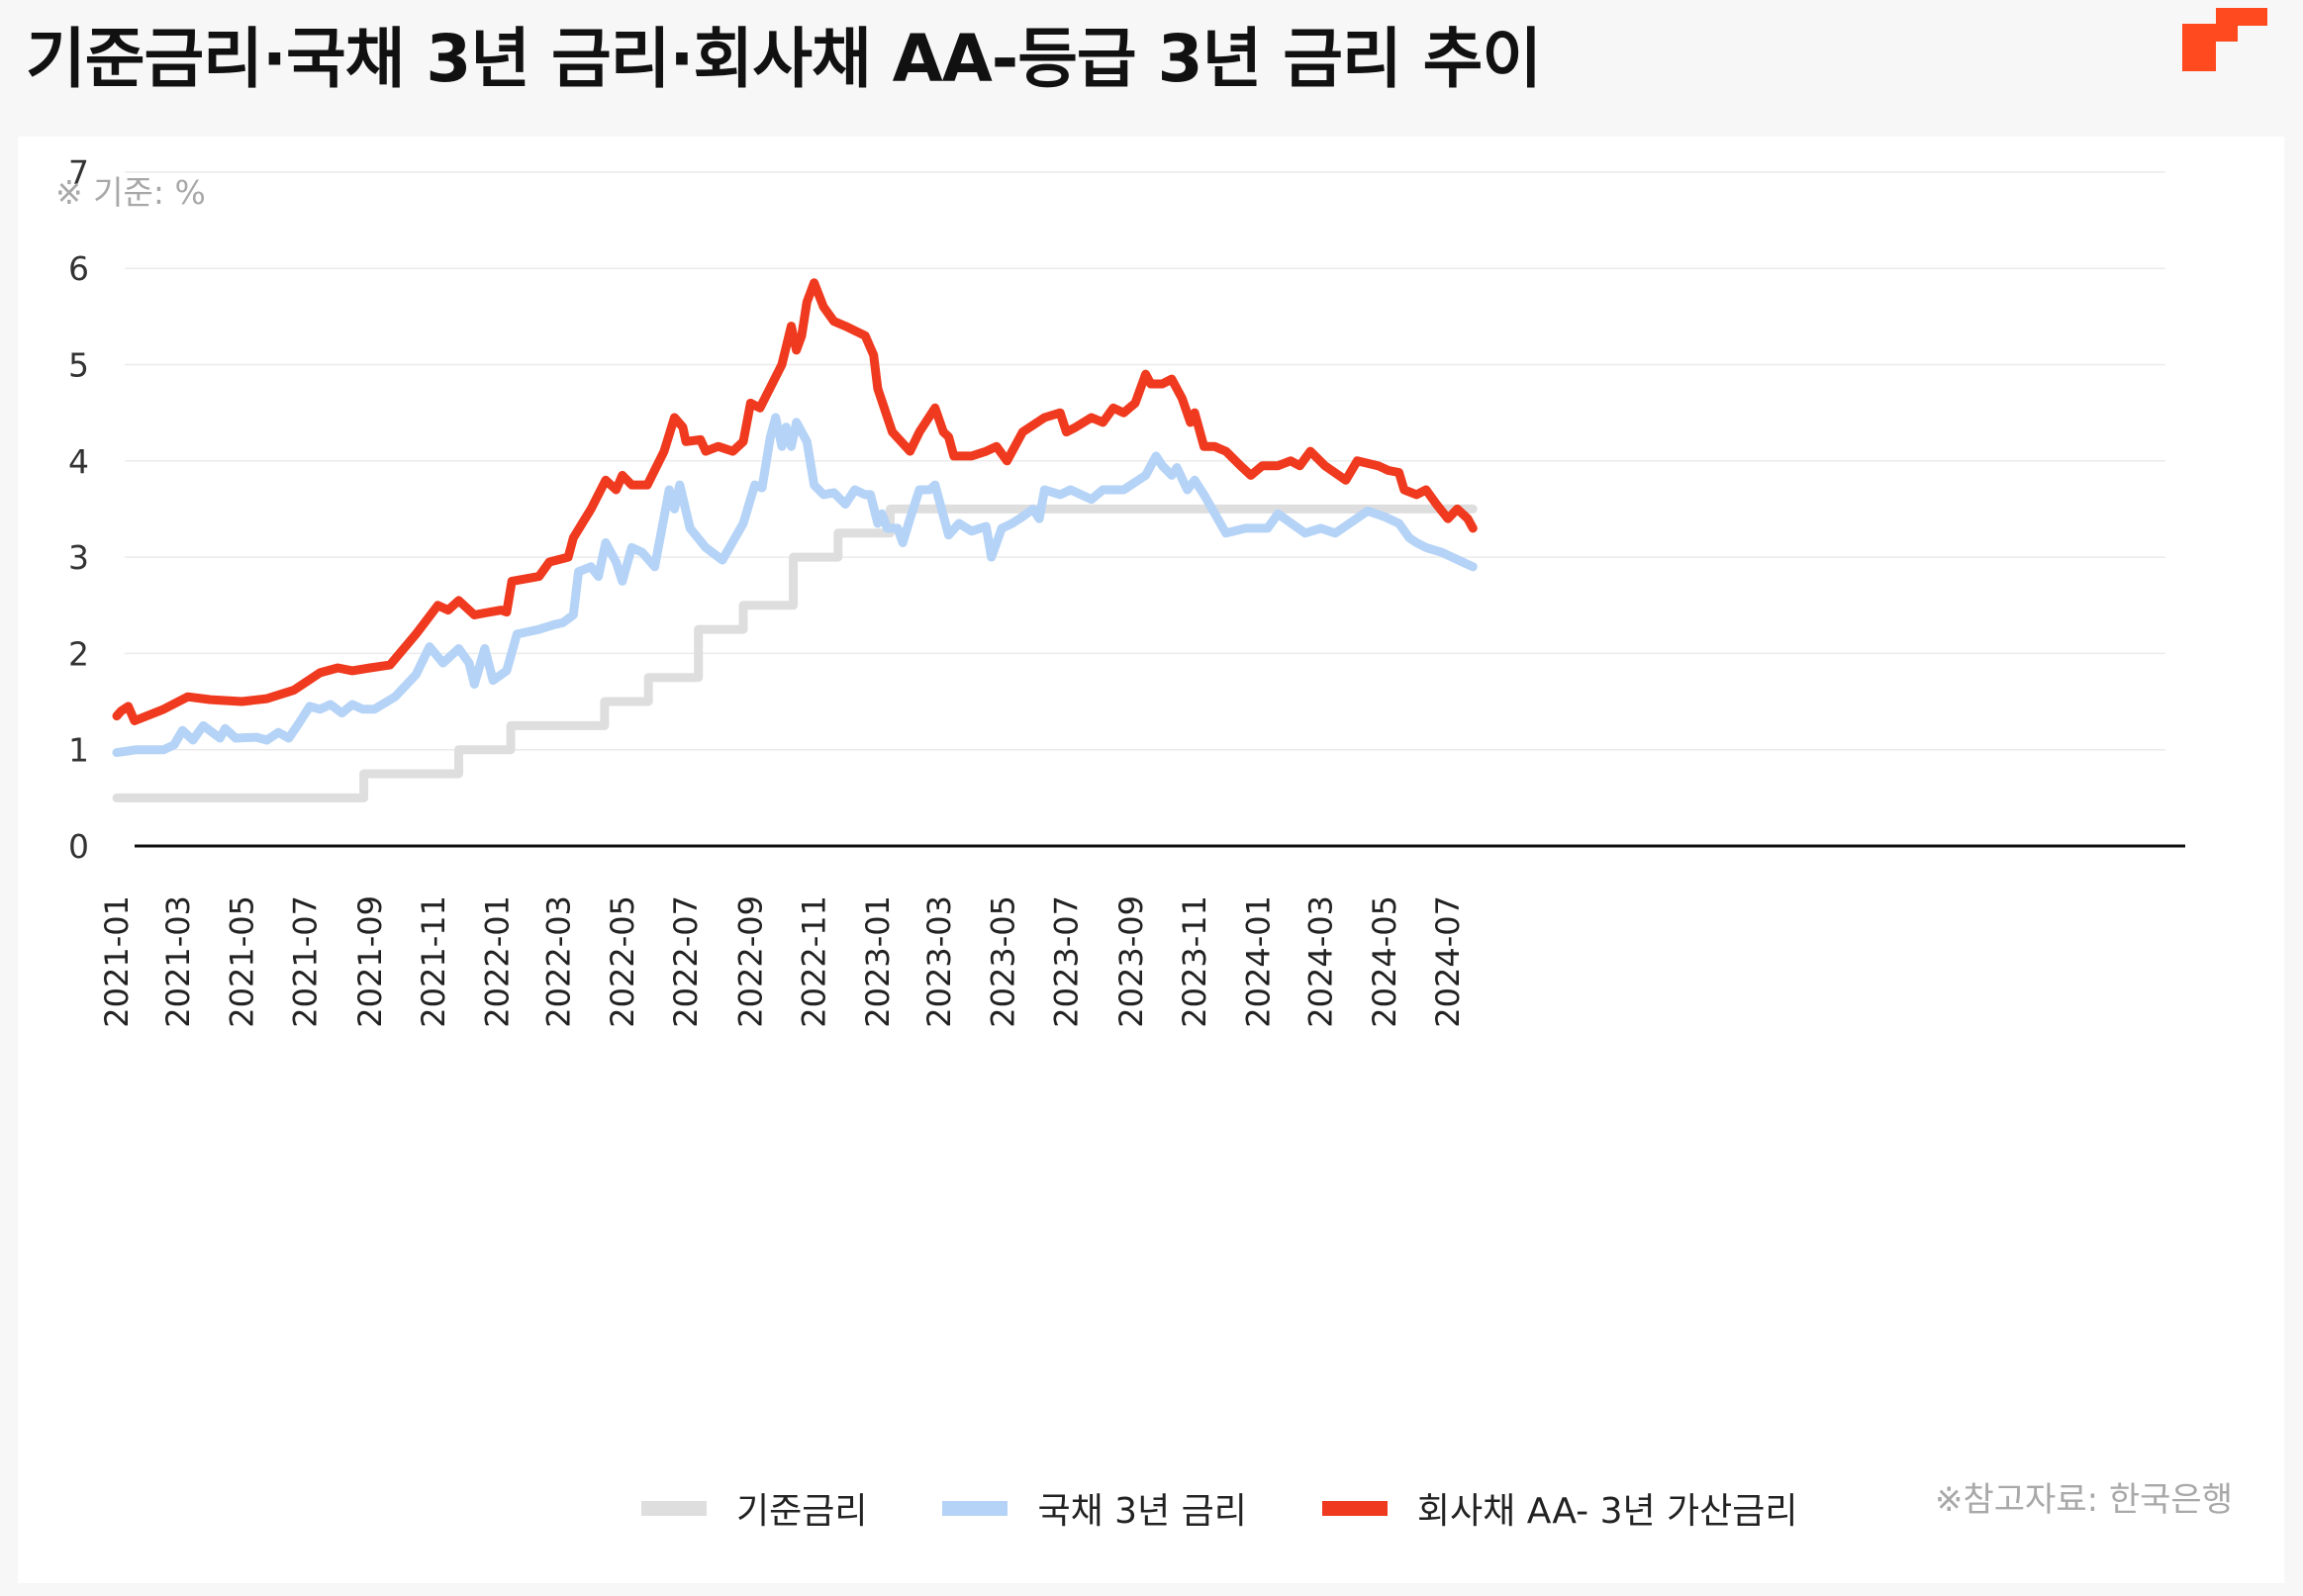 The width and height of the screenshot is (2303, 1596). Describe the element at coordinates (79, 557) in the screenshot. I see `y-tick-label: 3` at that location.